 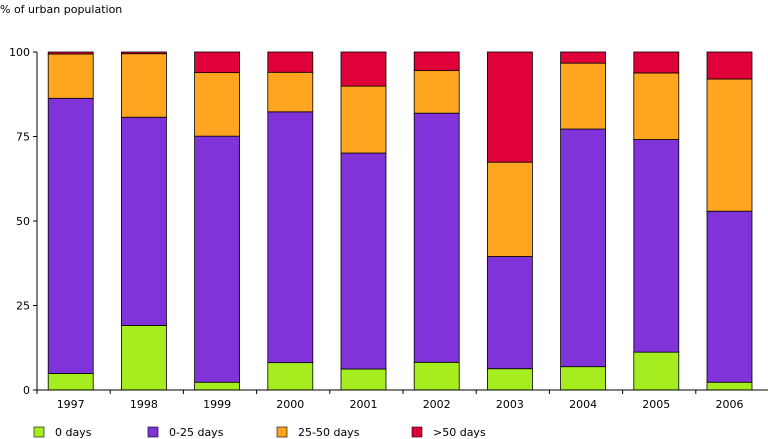 What do you see at coordinates (656, 371) in the screenshot?
I see `bar-segment-2005-0-days` at bounding box center [656, 371].